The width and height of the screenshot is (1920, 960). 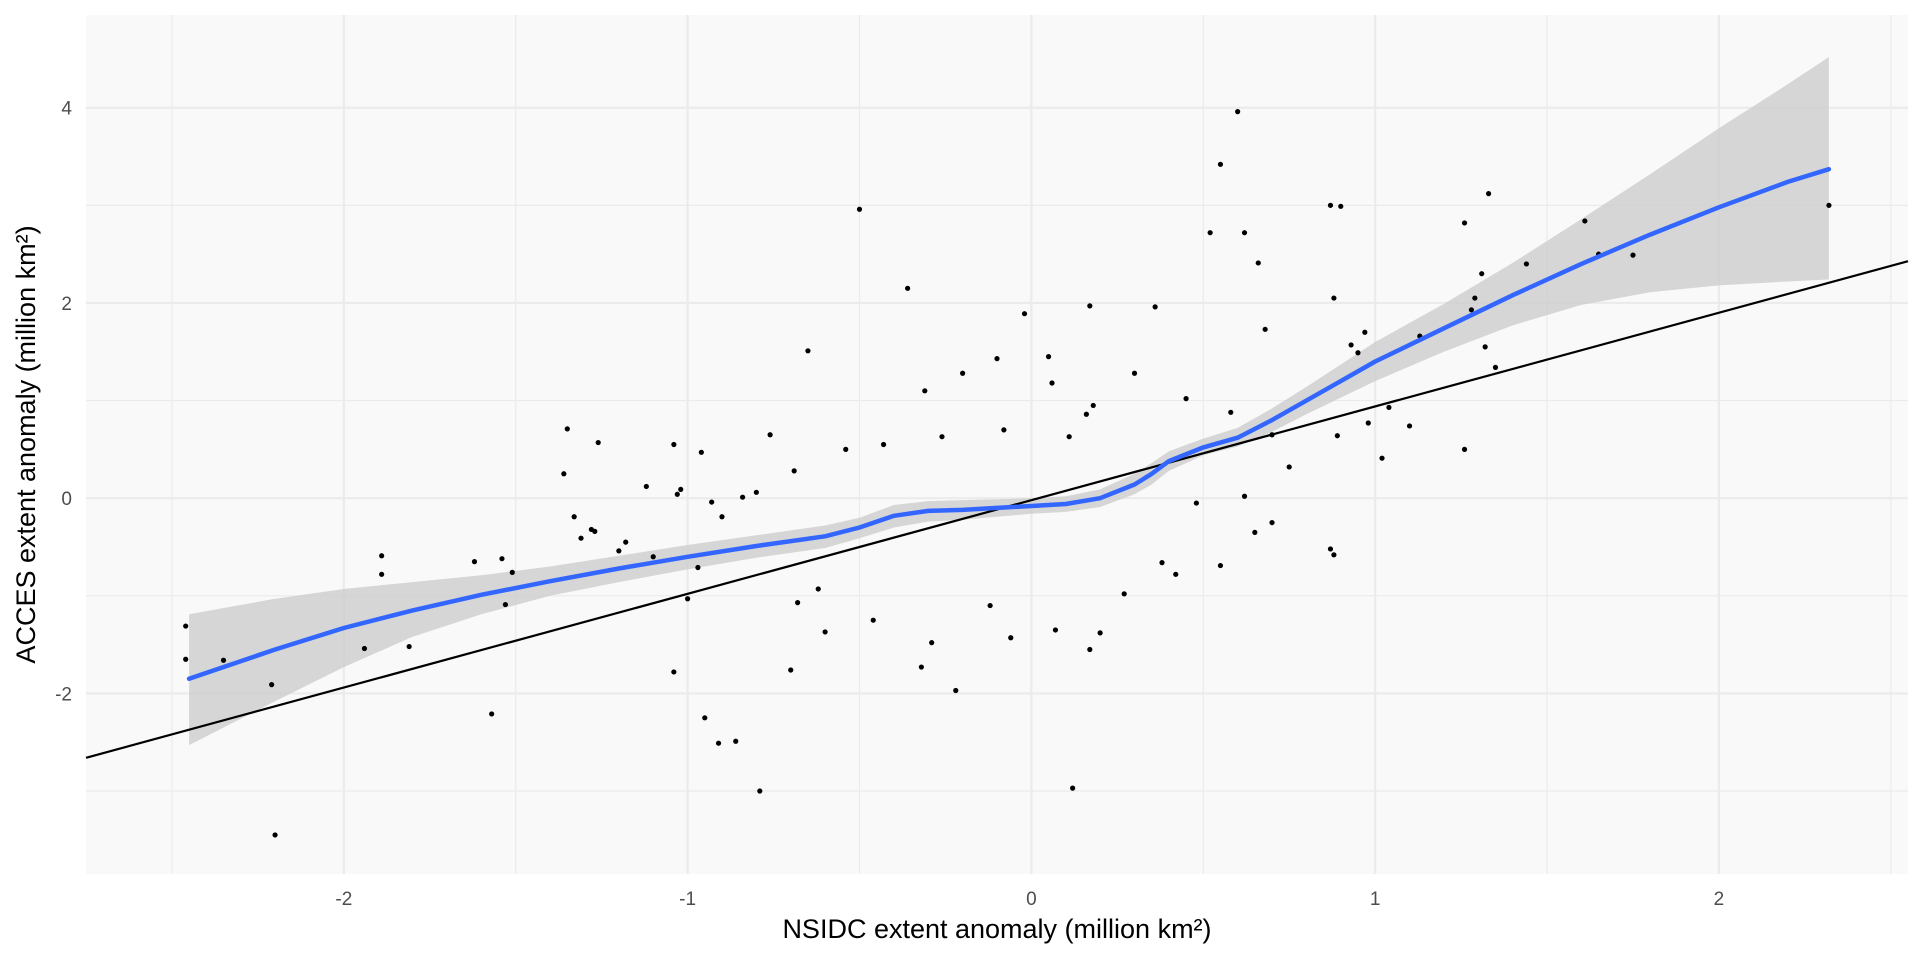 I want to click on x-tick-label: 0, so click(x=1031, y=899).